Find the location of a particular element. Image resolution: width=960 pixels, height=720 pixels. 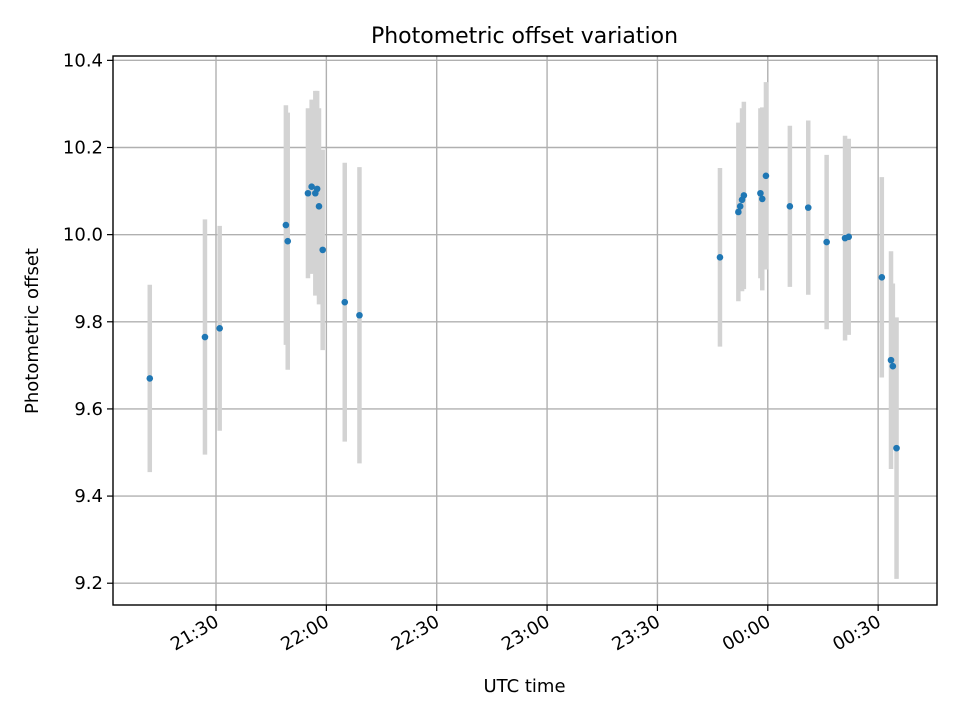

y-tick-label: 9.6 is located at coordinates (88, 409).